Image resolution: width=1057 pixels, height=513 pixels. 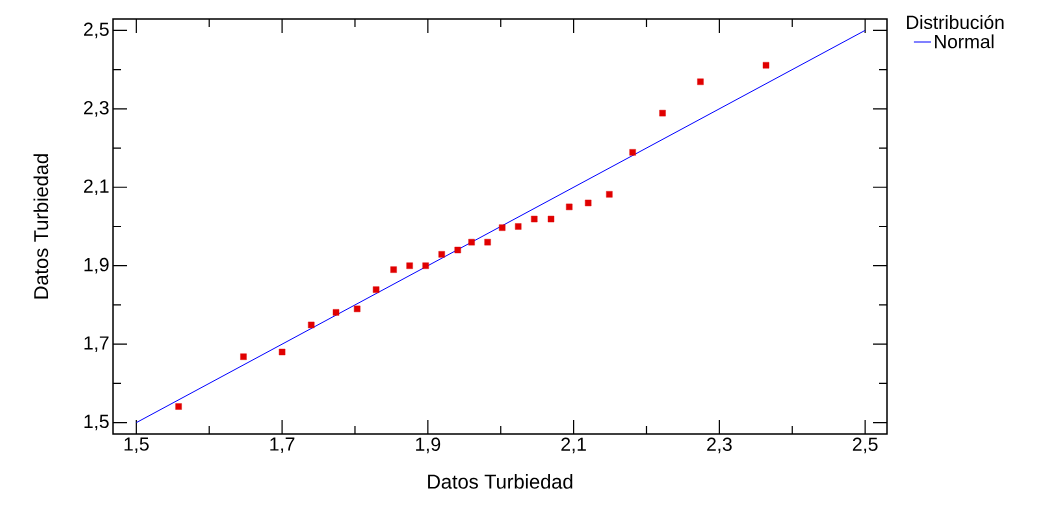 What do you see at coordinates (41, 226) in the screenshot?
I see `y-axis-title: Datos Turbiedad` at bounding box center [41, 226].